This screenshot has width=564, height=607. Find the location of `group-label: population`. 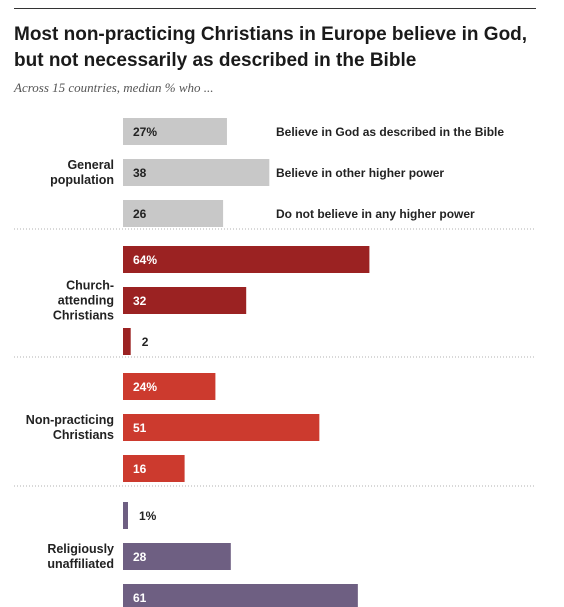

group-label: population is located at coordinates (82, 180).